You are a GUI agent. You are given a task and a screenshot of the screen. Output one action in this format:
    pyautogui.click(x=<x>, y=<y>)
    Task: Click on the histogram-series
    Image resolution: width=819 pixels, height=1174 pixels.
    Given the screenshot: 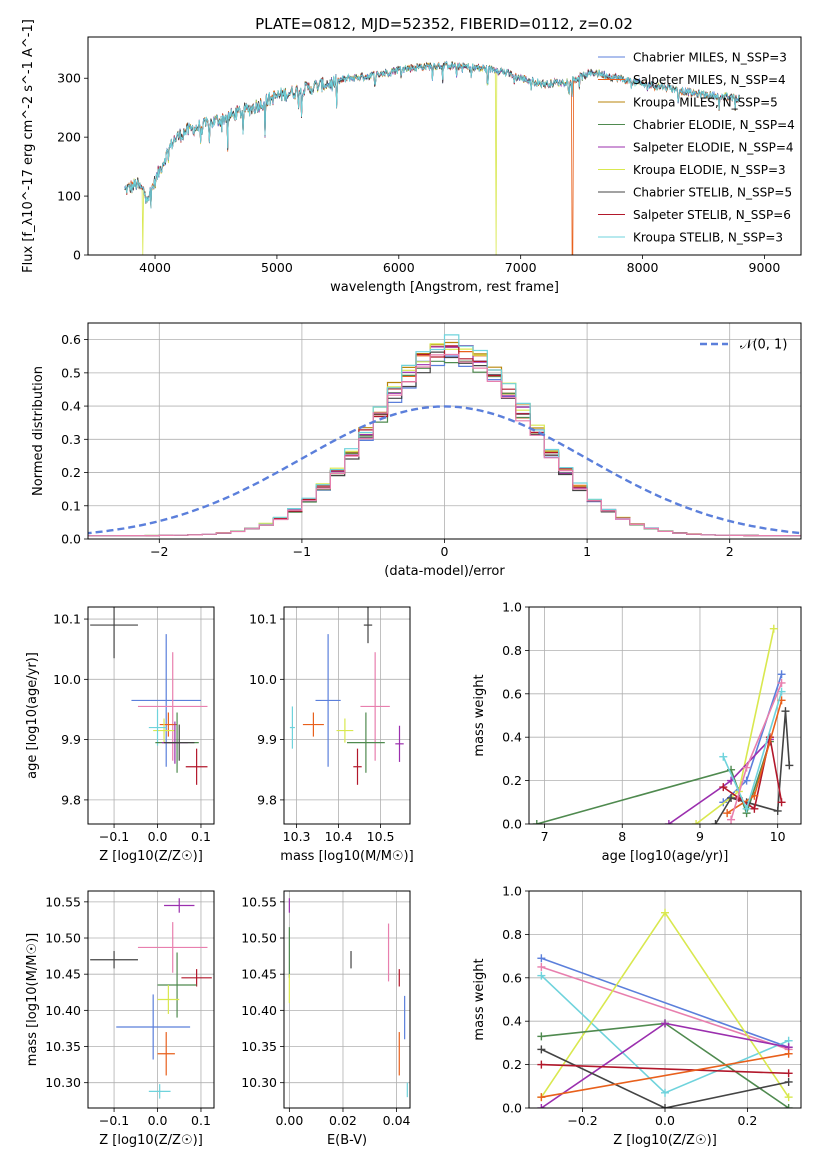 What is the action you would take?
    pyautogui.click(x=444, y=445)
    